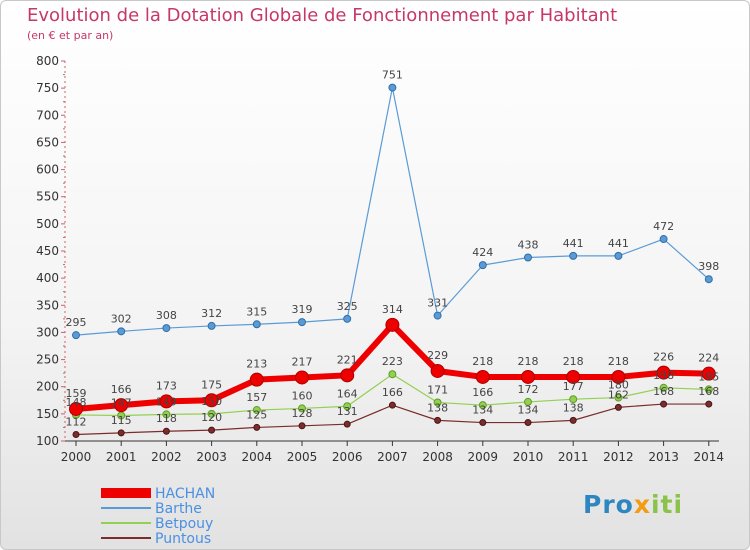 Image resolution: width=750 pixels, height=550 pixels. Describe the element at coordinates (47, 305) in the screenshot. I see `y-tick-label: 350` at that location.